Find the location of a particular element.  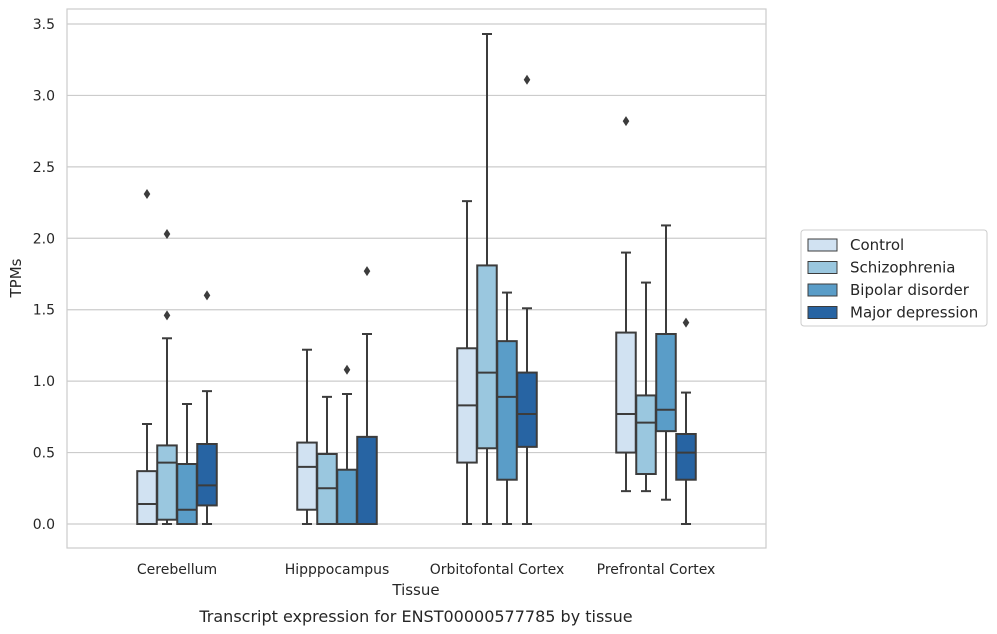

legend-frame is located at coordinates (894, 278).